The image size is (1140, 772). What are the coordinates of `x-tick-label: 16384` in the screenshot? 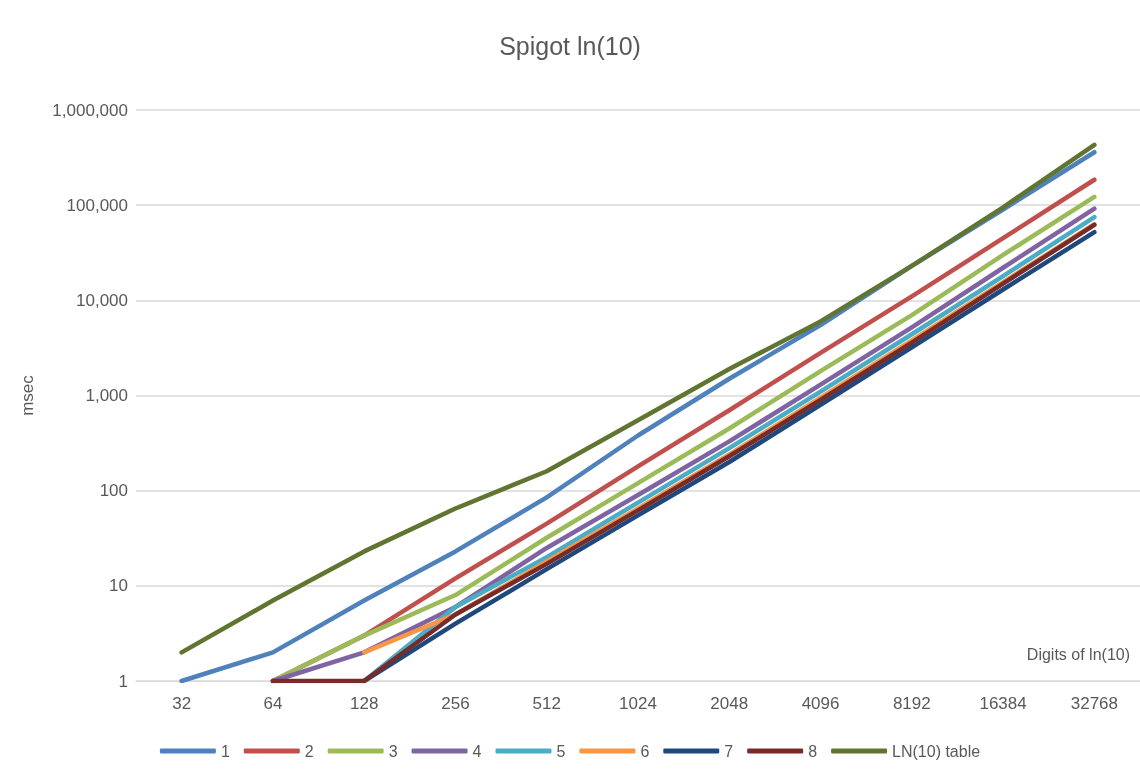 It's located at (1003, 703).